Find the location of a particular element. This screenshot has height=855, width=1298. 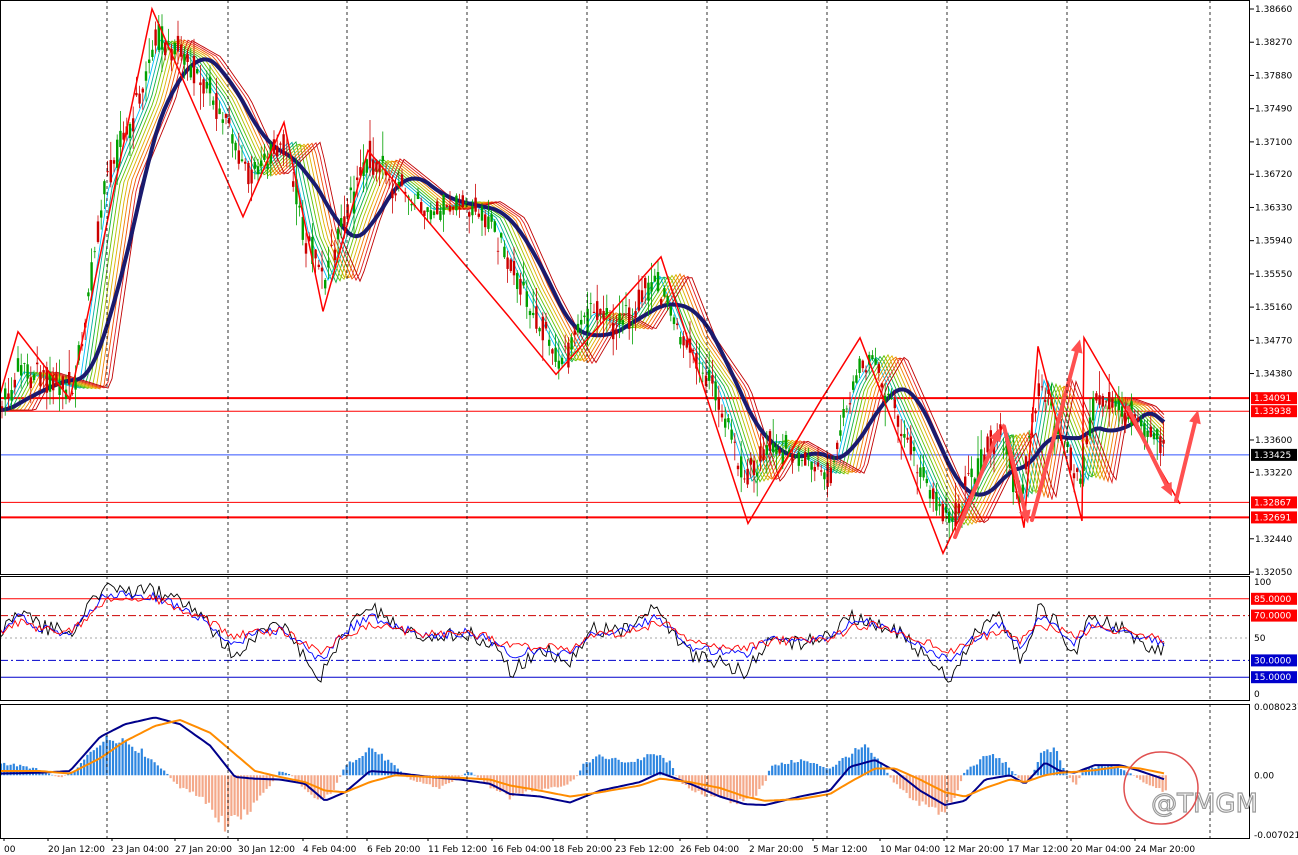

level-badge-label: 1.33425 is located at coordinates (1272, 456).